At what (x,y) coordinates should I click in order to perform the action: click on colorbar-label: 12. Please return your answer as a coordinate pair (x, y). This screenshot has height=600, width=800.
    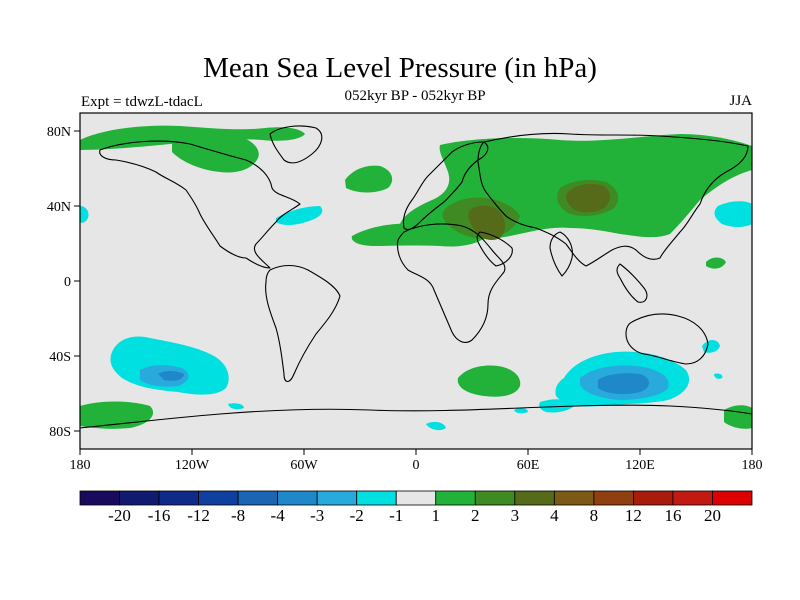
    Looking at the image, I should click on (633, 515).